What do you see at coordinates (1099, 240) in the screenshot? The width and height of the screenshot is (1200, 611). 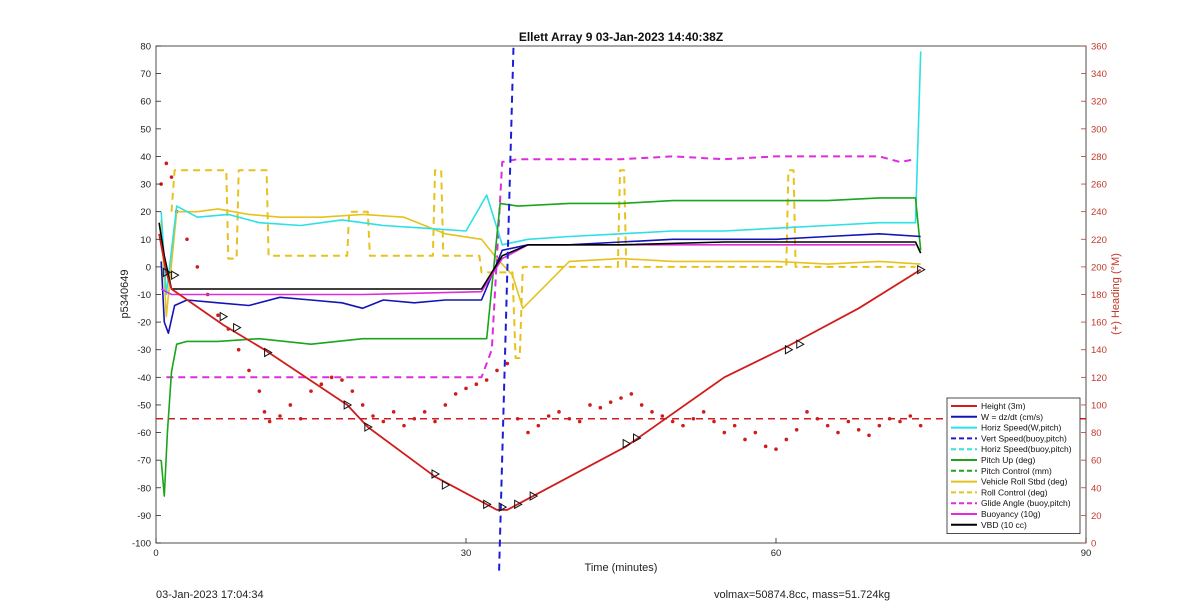 I see `y-right-tick-label-11: 220` at bounding box center [1099, 240].